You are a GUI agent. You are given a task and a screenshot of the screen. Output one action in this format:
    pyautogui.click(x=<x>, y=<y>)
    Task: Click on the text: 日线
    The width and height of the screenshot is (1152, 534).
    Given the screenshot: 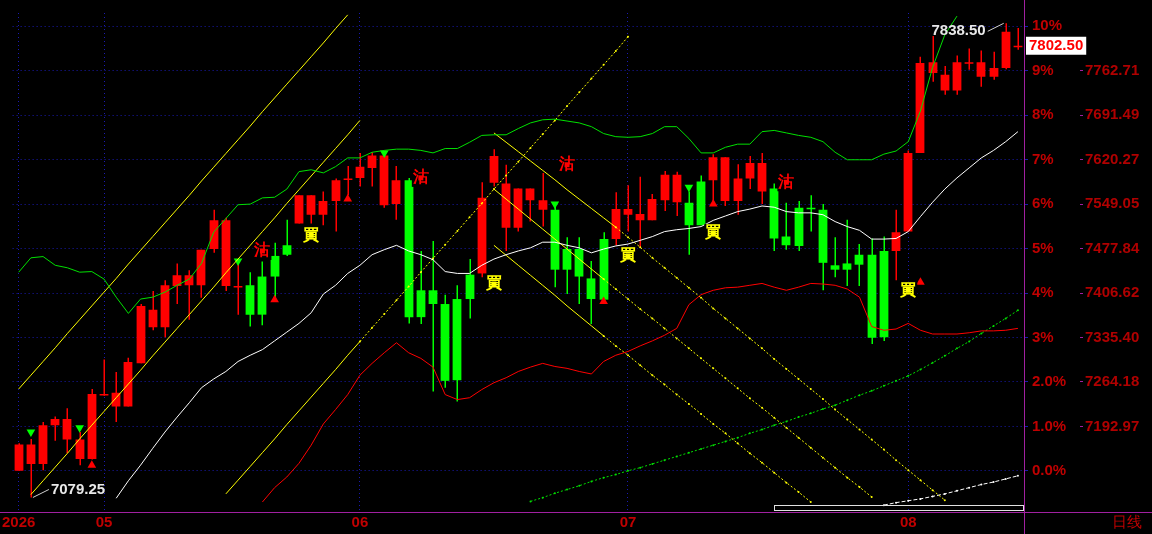 What is the action you would take?
    pyautogui.click(x=1127, y=522)
    